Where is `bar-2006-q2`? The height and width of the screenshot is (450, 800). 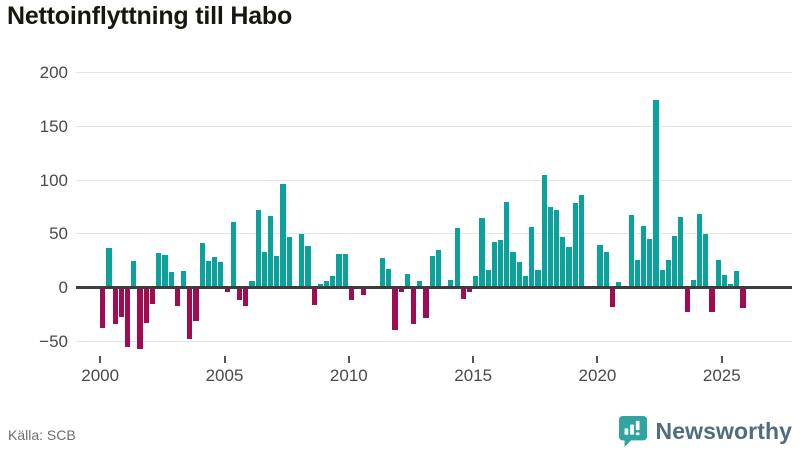
bar-2006-q2 is located at coordinates (258, 247).